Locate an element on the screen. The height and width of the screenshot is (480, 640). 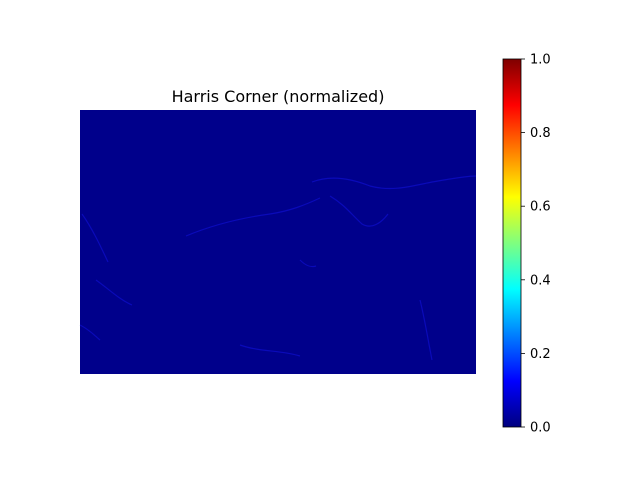
chart-title: Harris Corner (normalized) is located at coordinates (278, 96).